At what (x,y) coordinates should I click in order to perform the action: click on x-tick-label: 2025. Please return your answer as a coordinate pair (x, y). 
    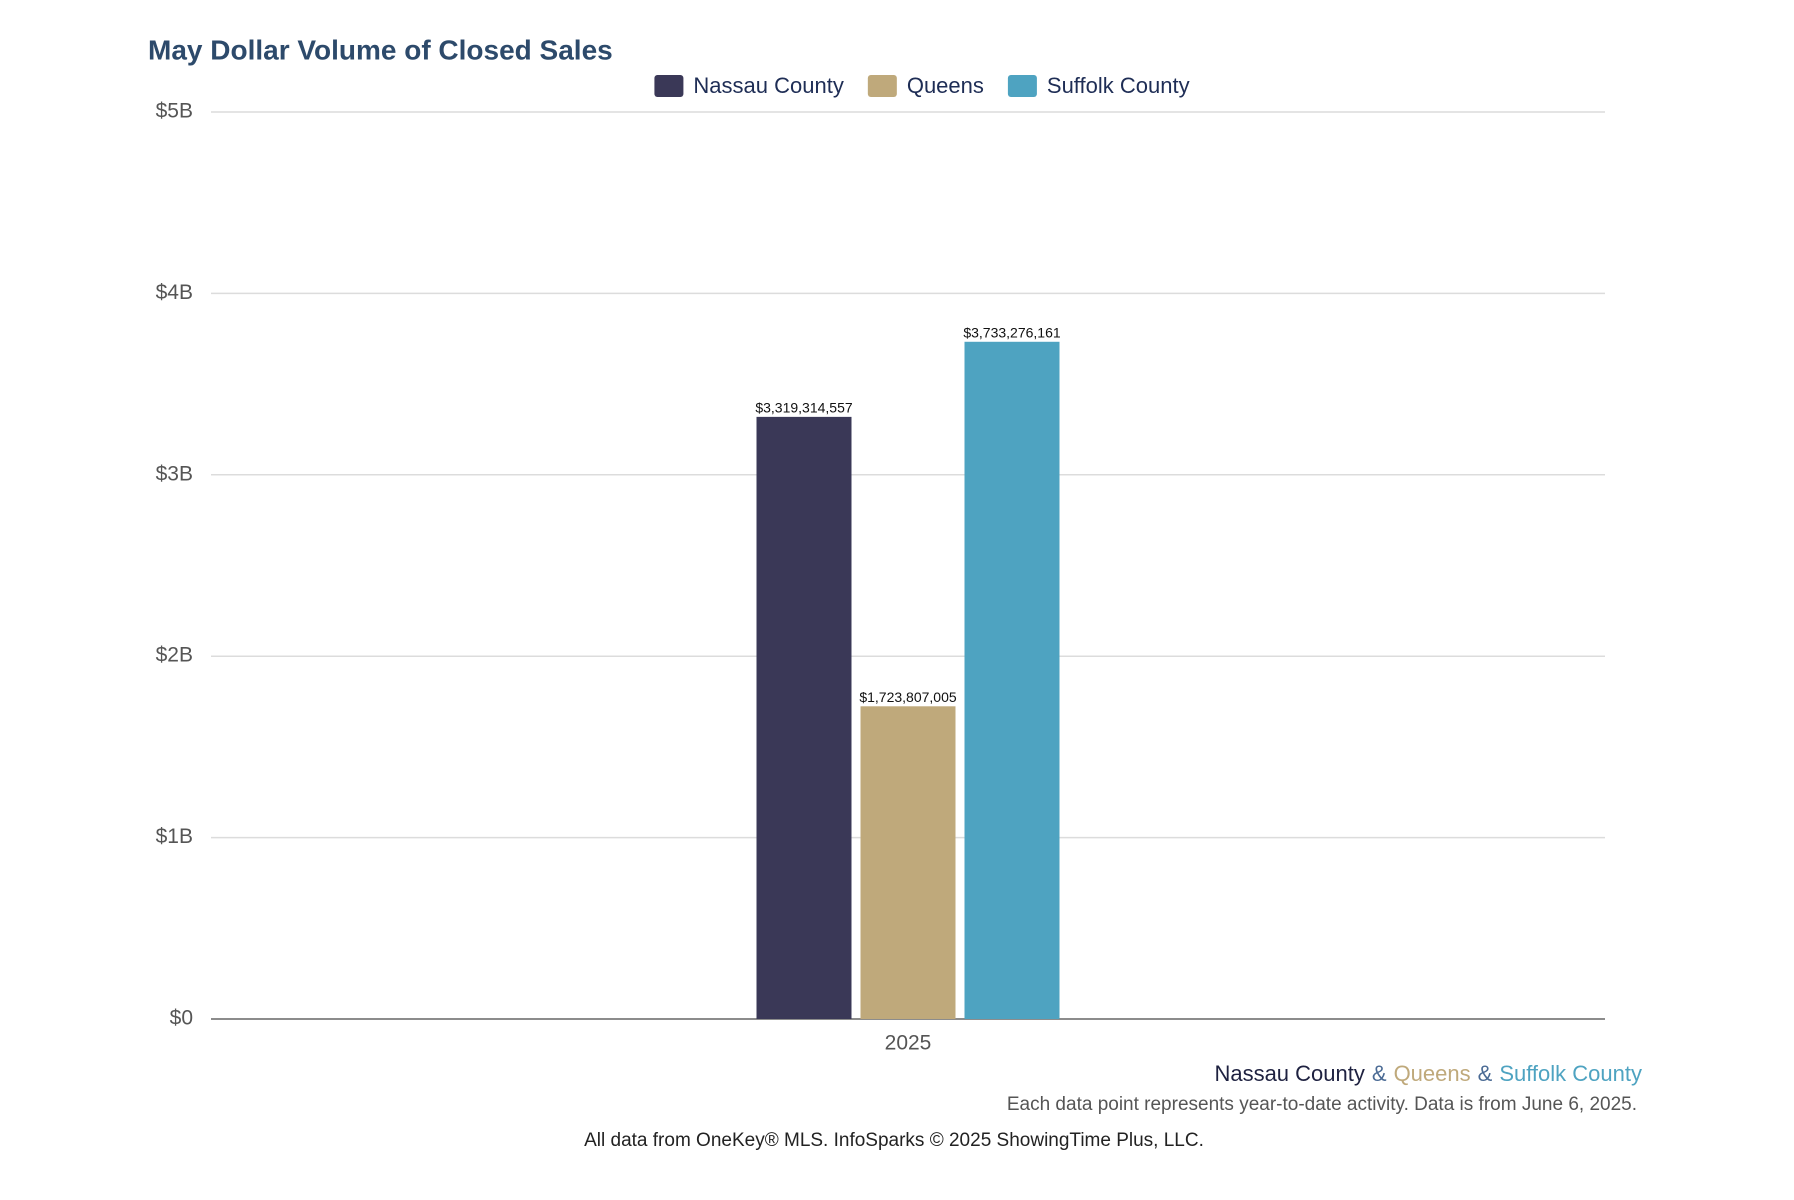
    Looking at the image, I should click on (908, 1043).